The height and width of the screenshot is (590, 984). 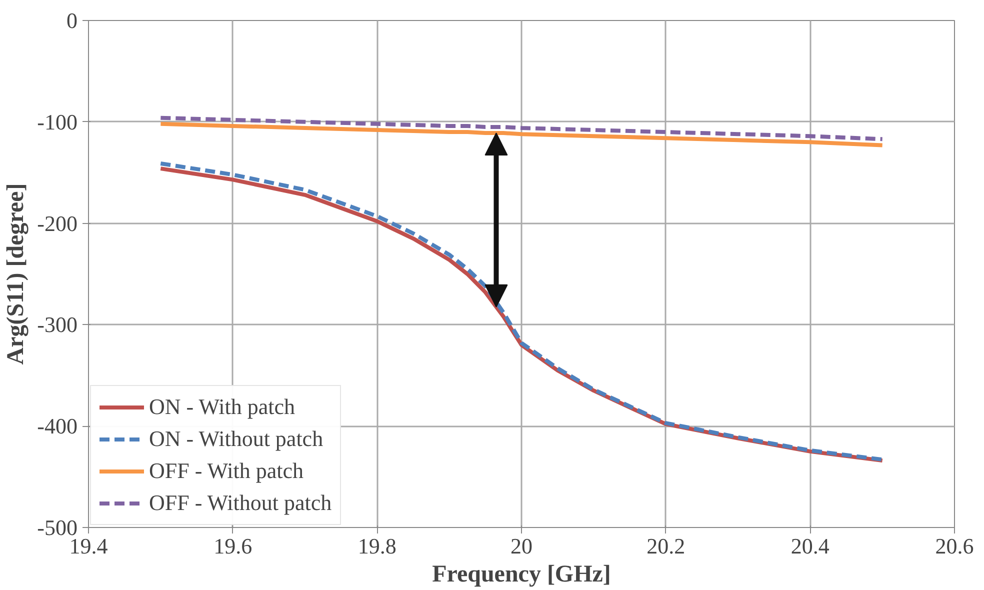 I want to click on legend-label: OFF - Without patch, so click(x=240, y=503).